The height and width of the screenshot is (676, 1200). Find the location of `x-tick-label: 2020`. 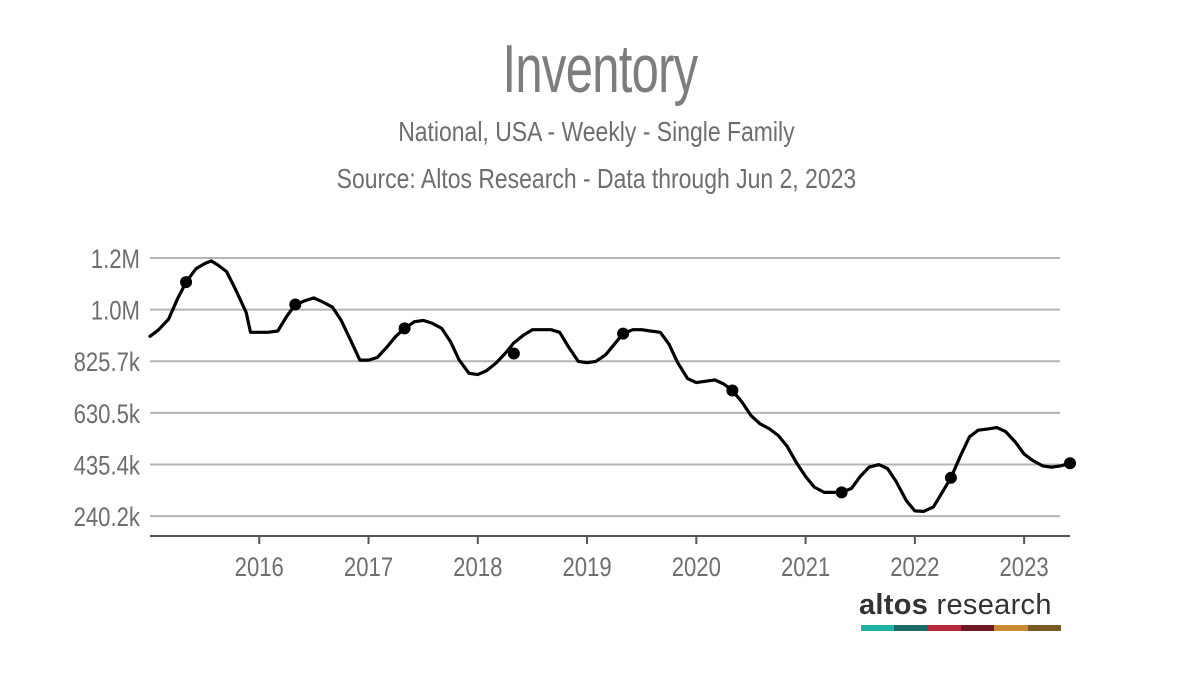

x-tick-label: 2020 is located at coordinates (696, 568).